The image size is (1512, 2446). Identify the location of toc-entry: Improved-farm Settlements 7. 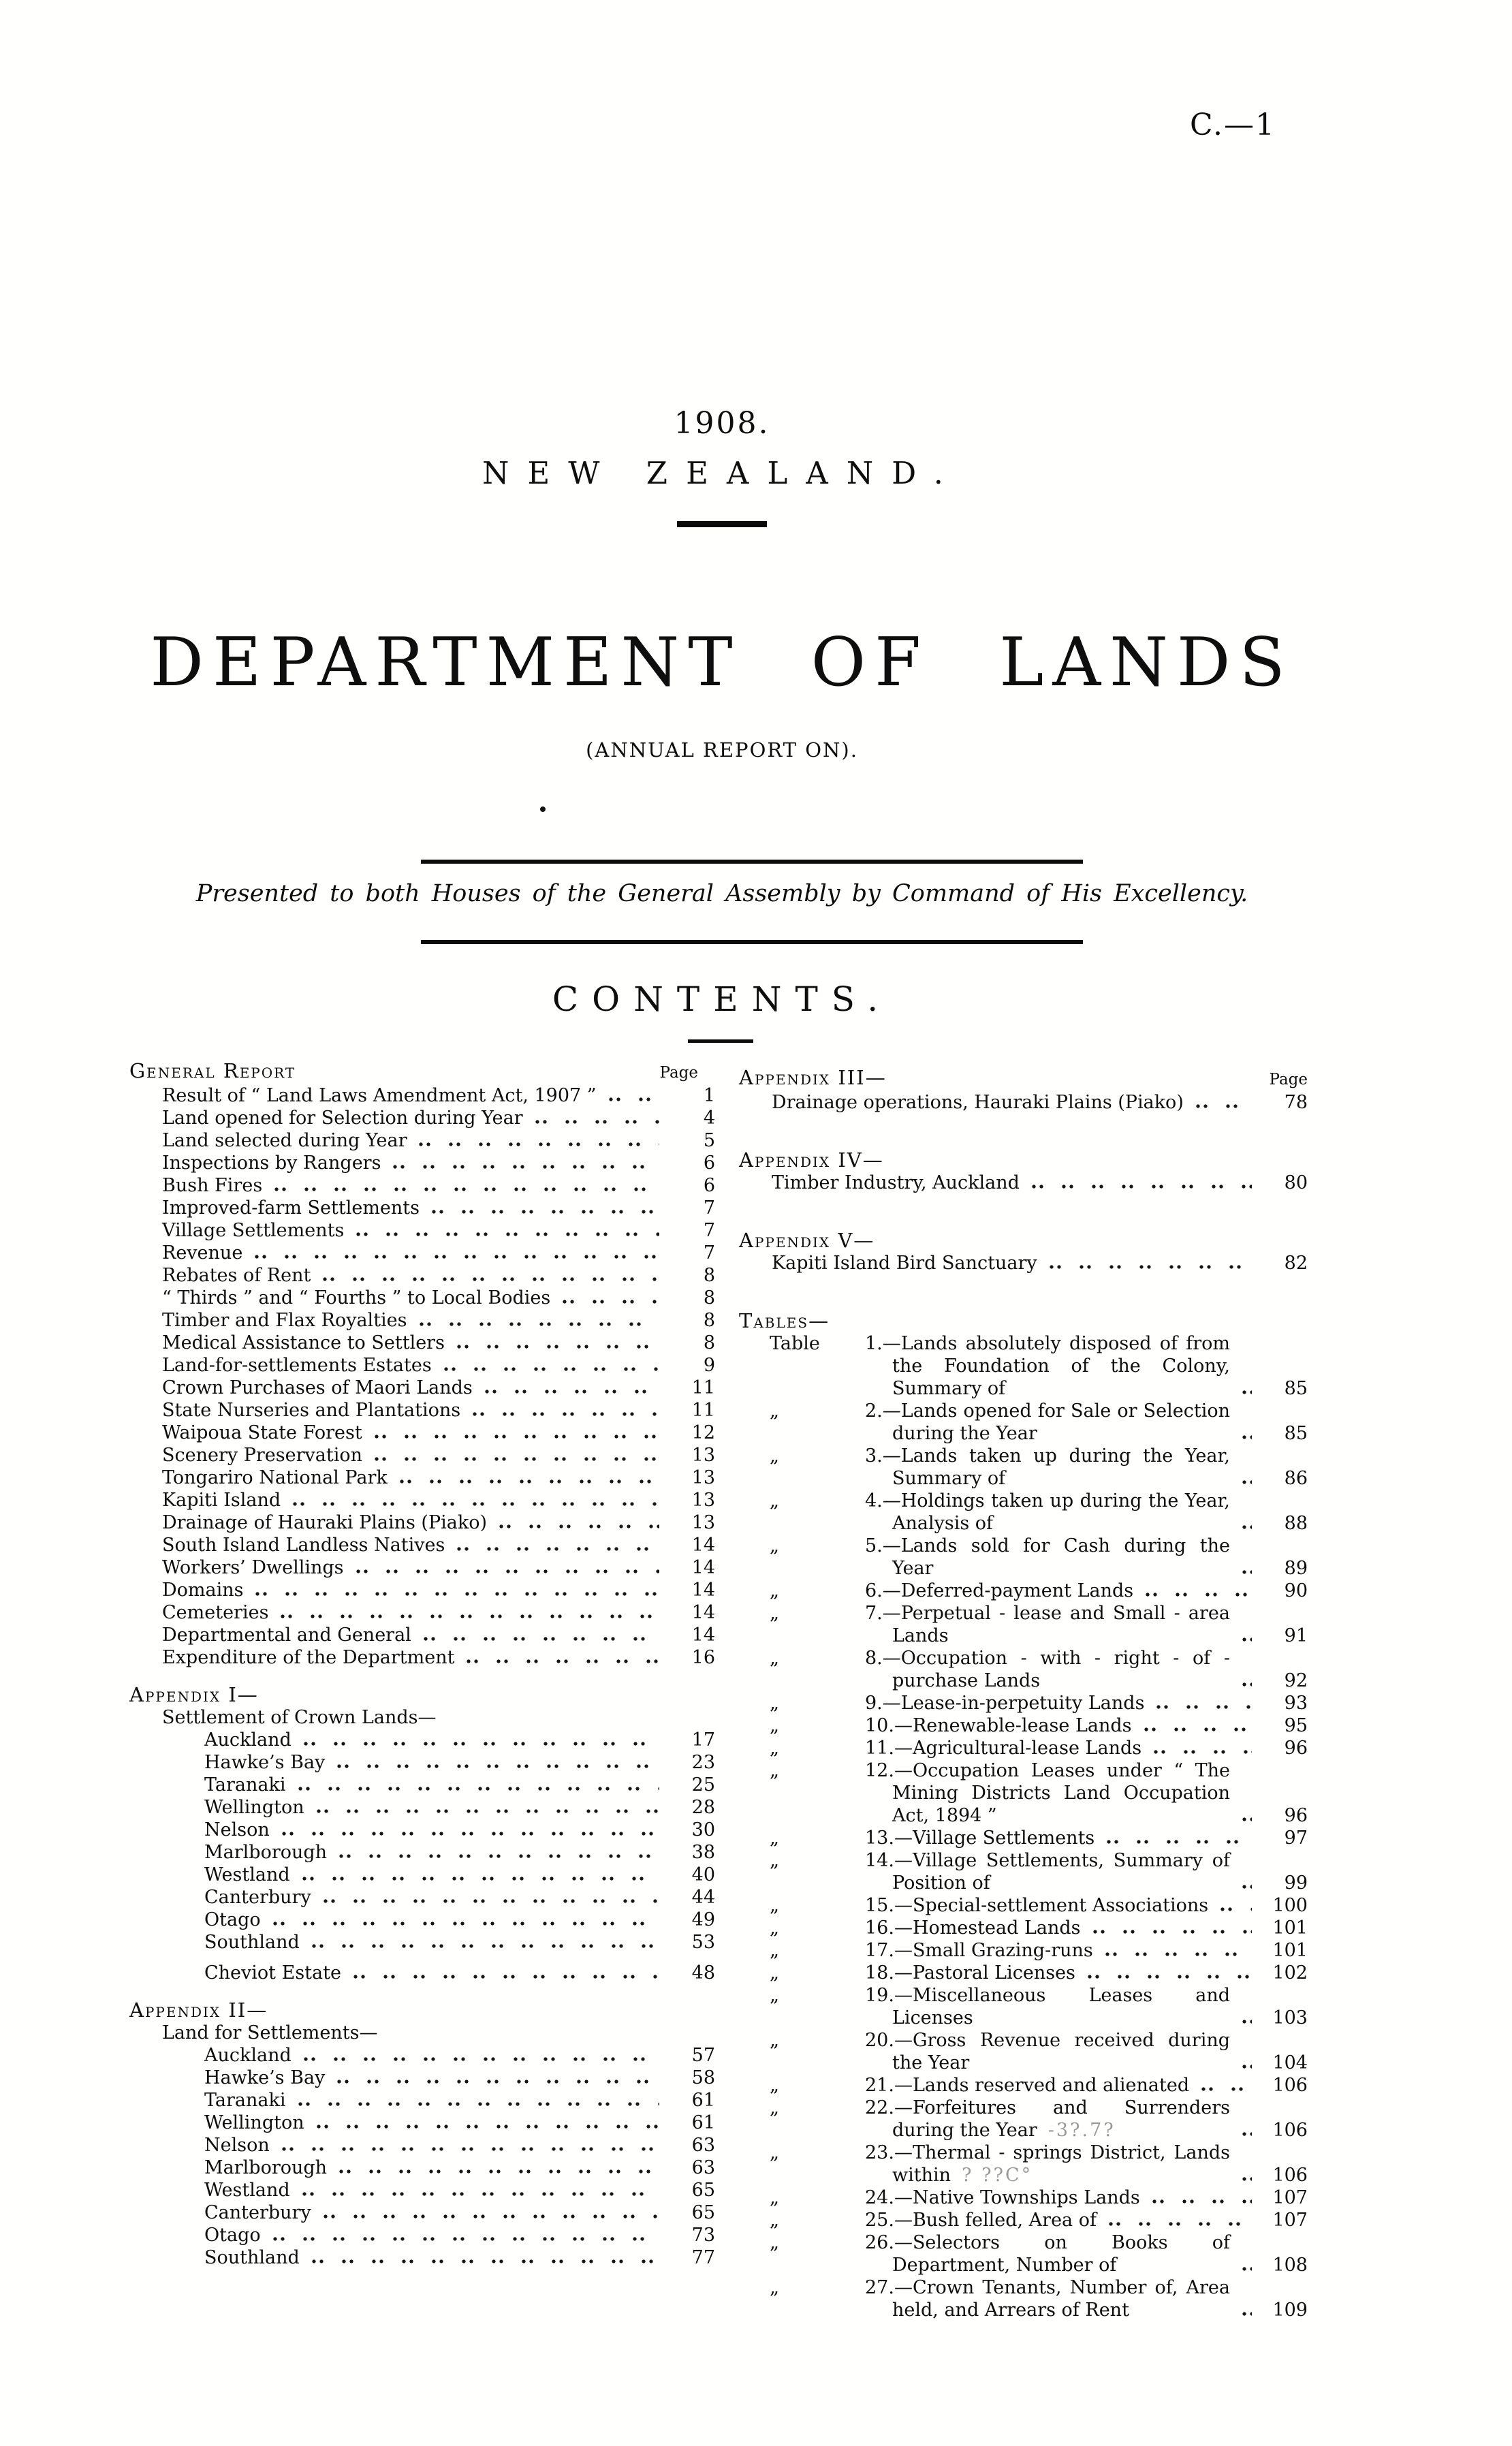
(422, 1208).